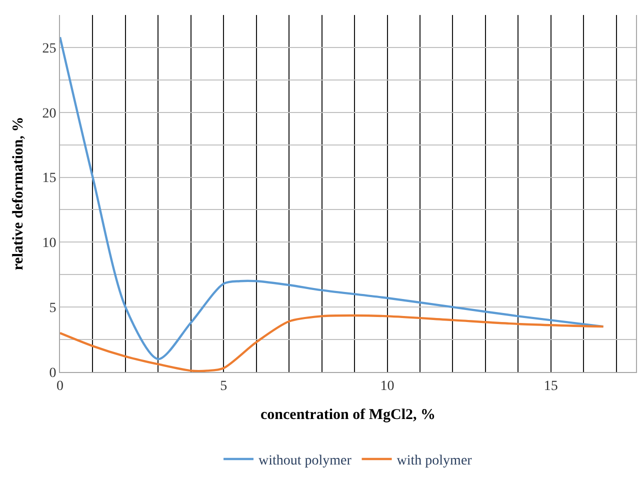  What do you see at coordinates (387, 386) in the screenshot?
I see `x-tick-label: 10` at bounding box center [387, 386].